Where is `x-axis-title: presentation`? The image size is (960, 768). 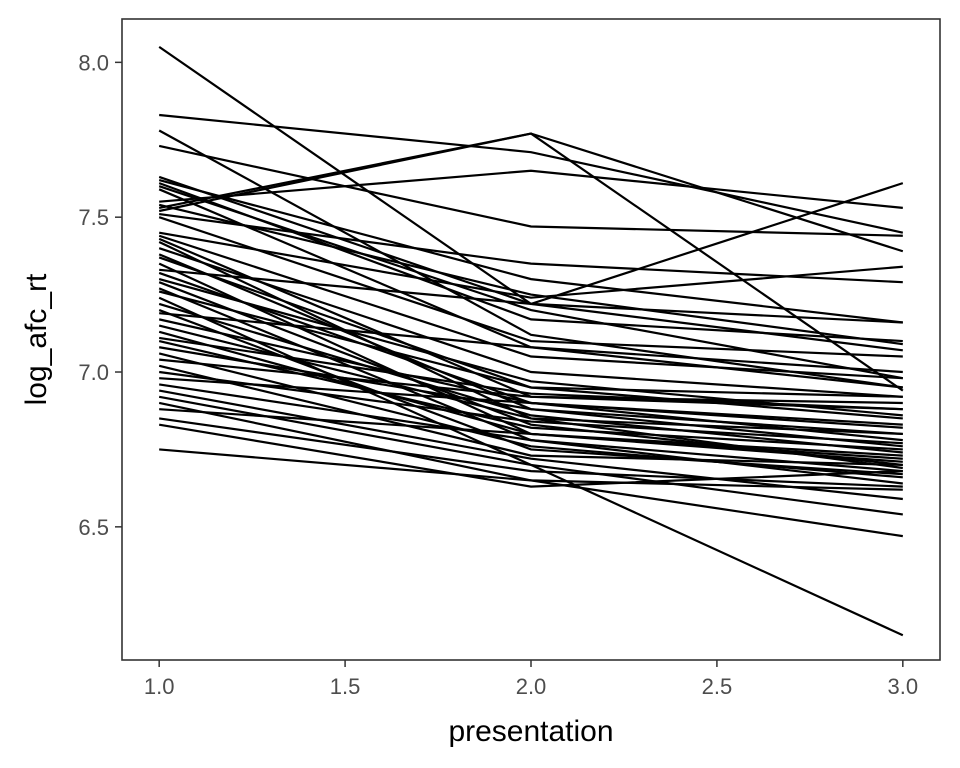 x-axis-title: presentation is located at coordinates (530, 731).